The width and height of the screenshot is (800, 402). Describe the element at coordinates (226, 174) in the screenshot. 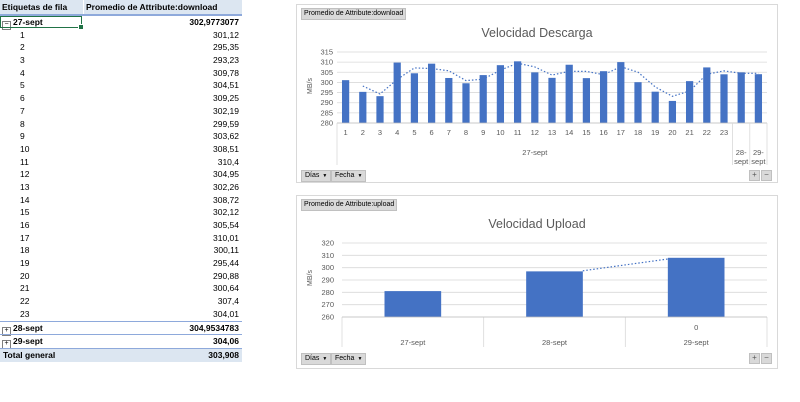

I see `pivot-row-value: 304,95` at that location.